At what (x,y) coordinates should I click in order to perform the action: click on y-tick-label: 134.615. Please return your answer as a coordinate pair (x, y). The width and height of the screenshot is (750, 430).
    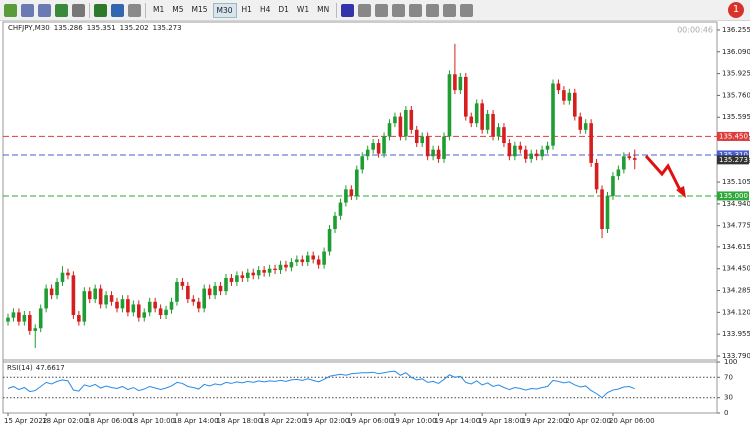
    Looking at the image, I should click on (736, 247).